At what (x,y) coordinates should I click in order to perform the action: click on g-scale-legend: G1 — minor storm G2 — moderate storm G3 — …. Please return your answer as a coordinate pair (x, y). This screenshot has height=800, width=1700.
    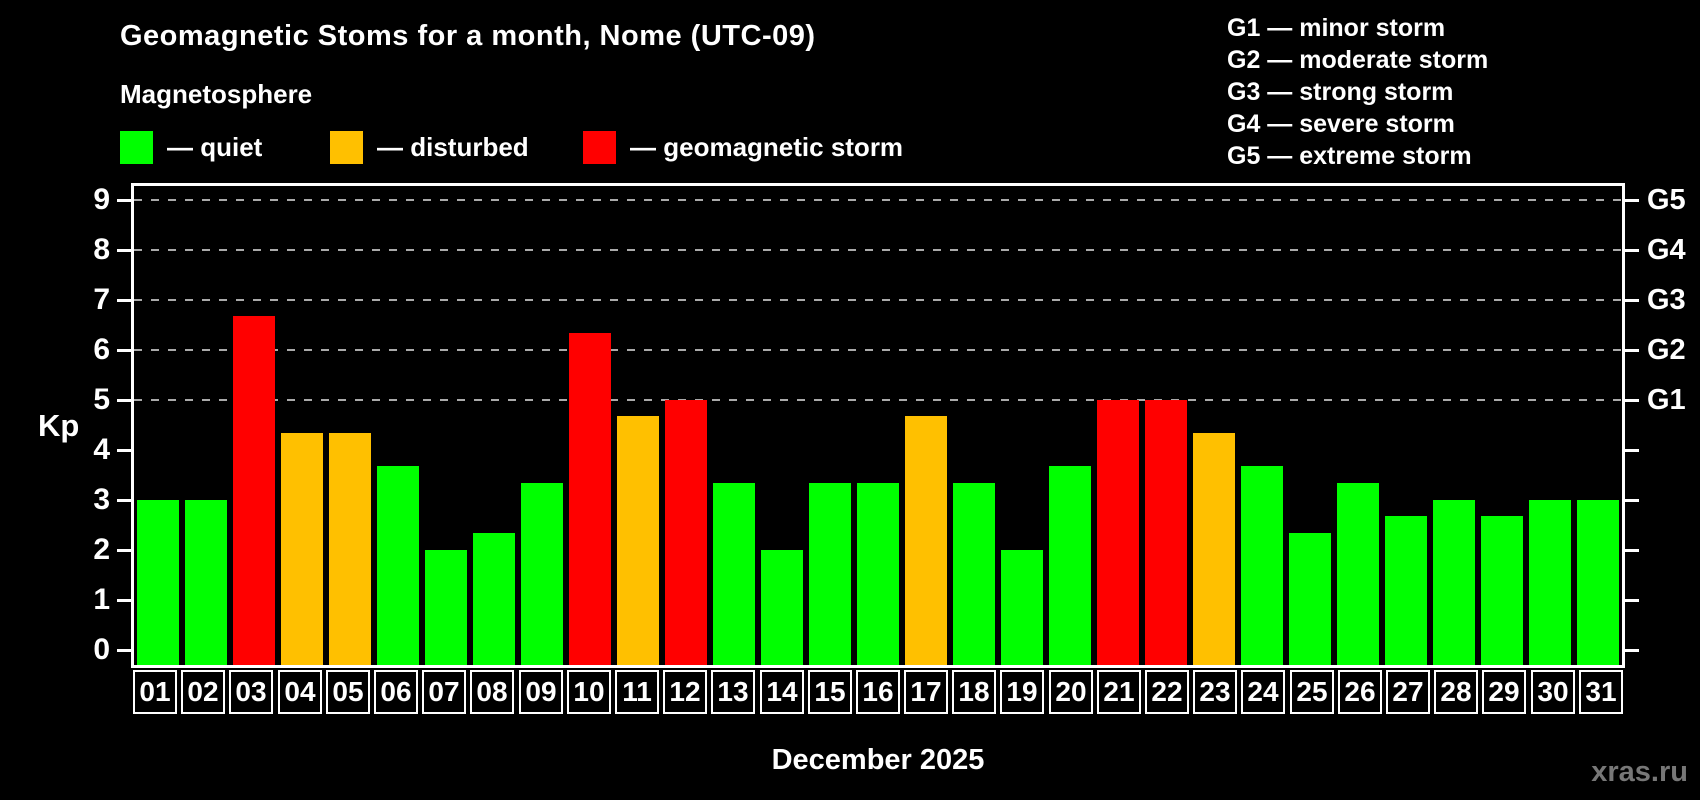
    Looking at the image, I should click on (1357, 92).